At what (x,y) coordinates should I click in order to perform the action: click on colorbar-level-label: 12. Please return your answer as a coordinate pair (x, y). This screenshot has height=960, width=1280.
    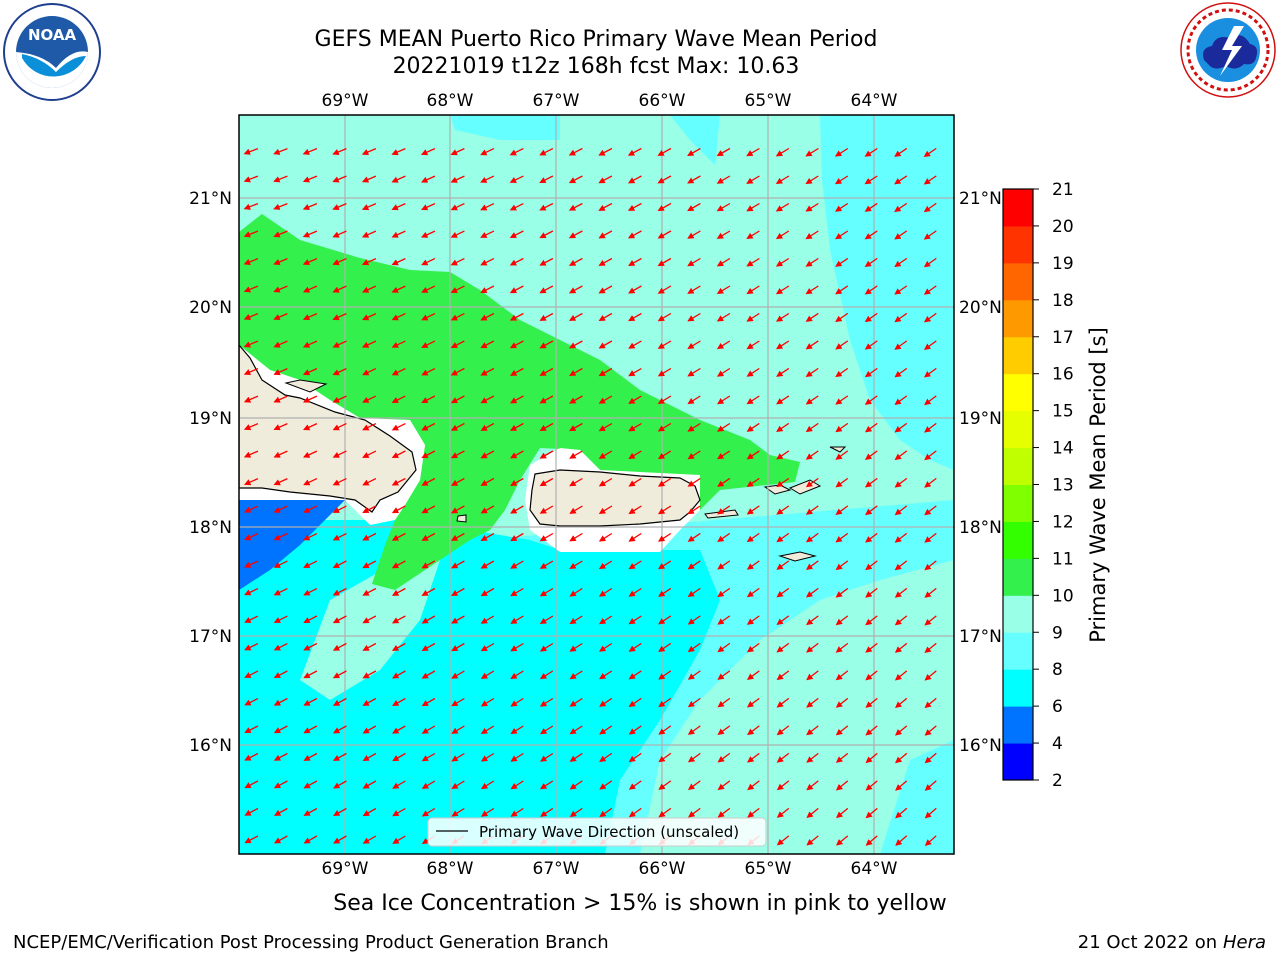
    Looking at the image, I should click on (1063, 522).